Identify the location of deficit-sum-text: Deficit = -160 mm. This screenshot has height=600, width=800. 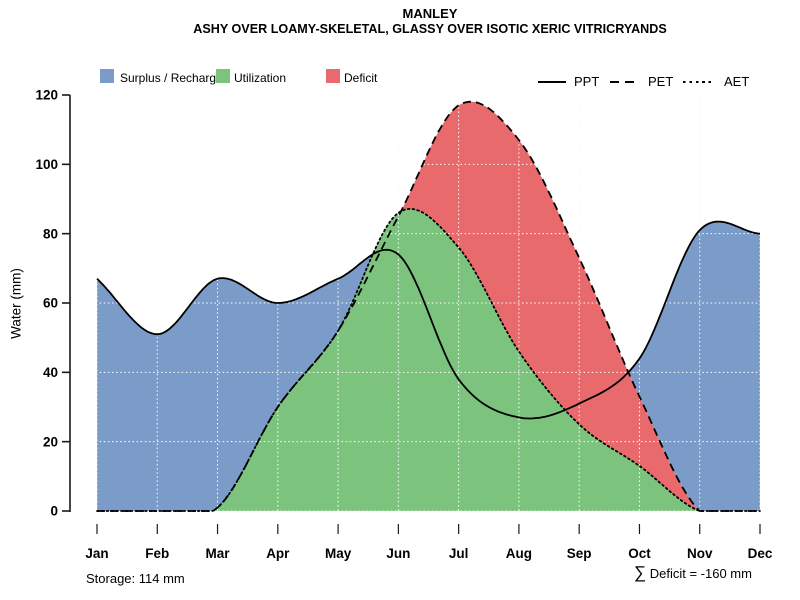
(699, 573).